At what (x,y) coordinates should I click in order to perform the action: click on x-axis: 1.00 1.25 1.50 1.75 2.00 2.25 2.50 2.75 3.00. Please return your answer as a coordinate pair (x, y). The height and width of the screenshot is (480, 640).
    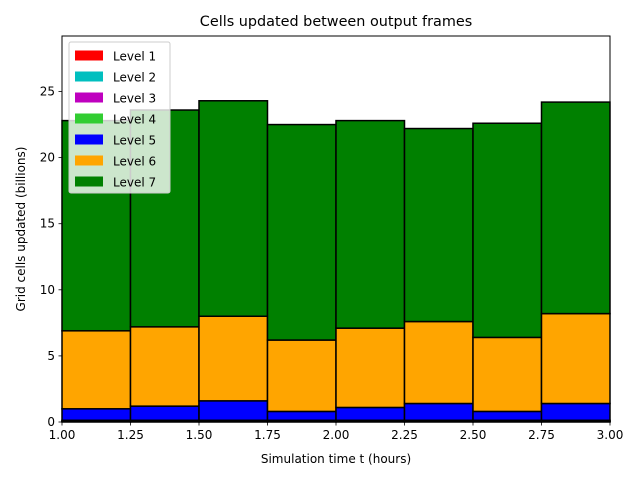
    Looking at the image, I should click on (336, 432).